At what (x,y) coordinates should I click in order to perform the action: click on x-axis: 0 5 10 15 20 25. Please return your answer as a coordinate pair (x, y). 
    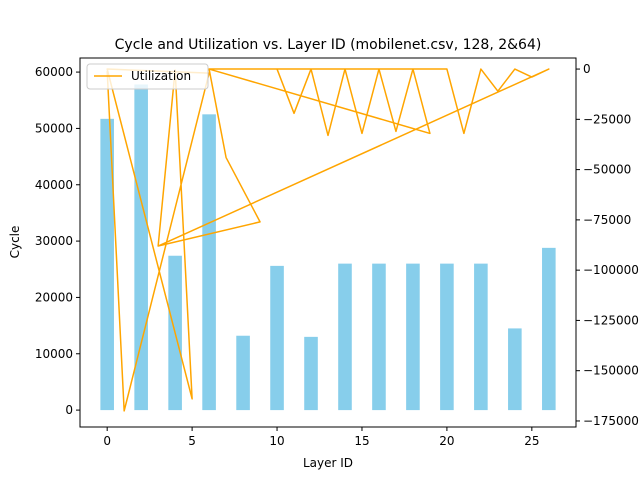
    Looking at the image, I should click on (321, 437).